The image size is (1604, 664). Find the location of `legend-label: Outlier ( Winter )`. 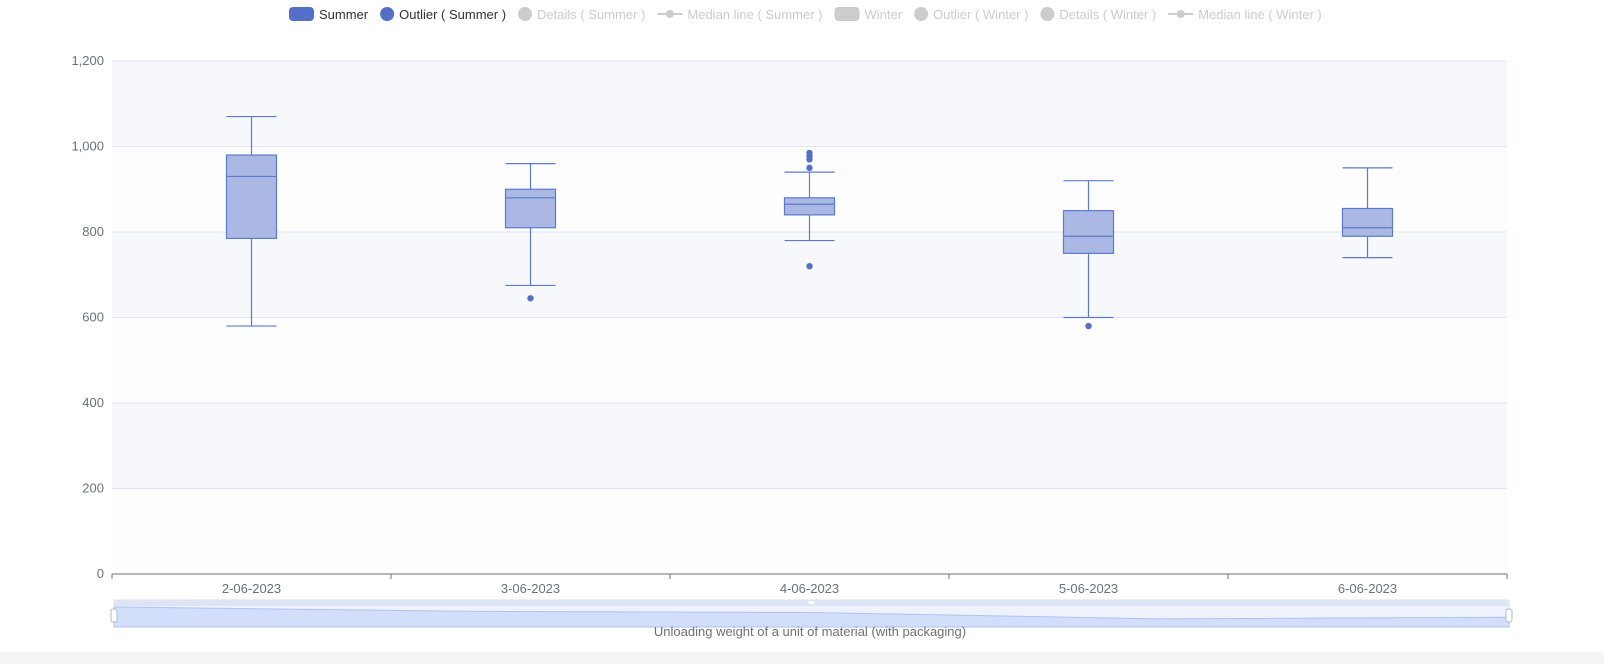

legend-label: Outlier ( Winter ) is located at coordinates (980, 14).